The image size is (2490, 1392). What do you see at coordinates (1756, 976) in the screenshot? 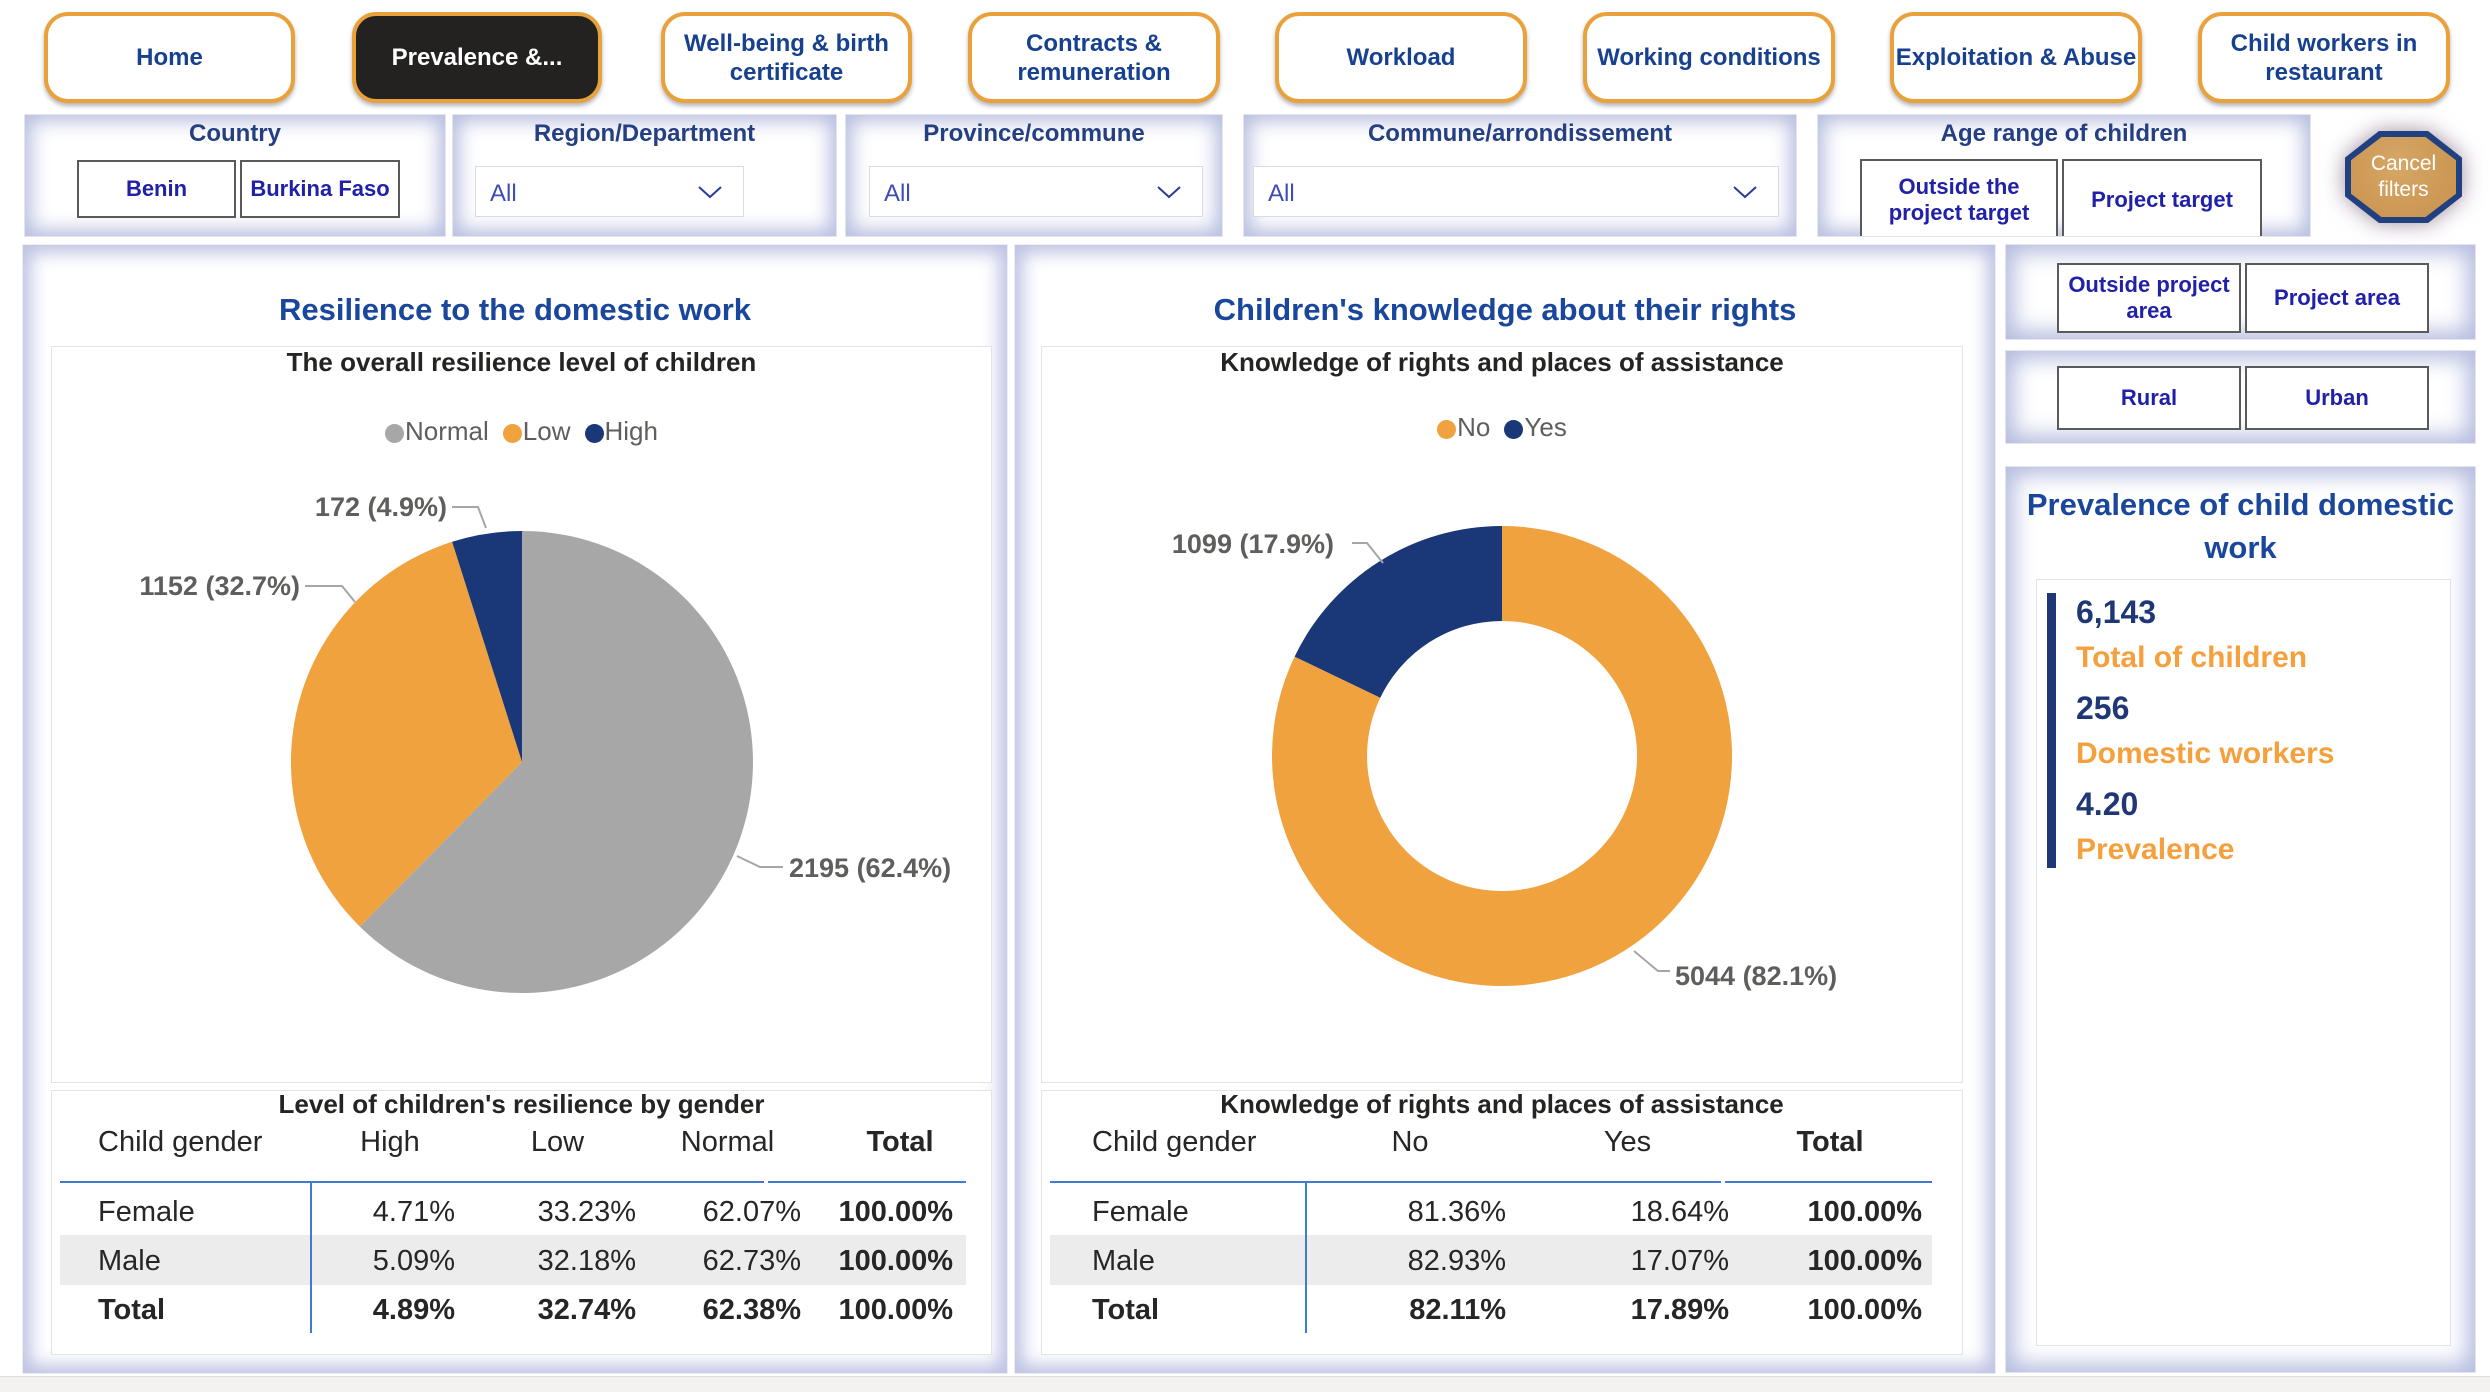
I see `svg-text: 5044 (82.1%)` at bounding box center [1756, 976].